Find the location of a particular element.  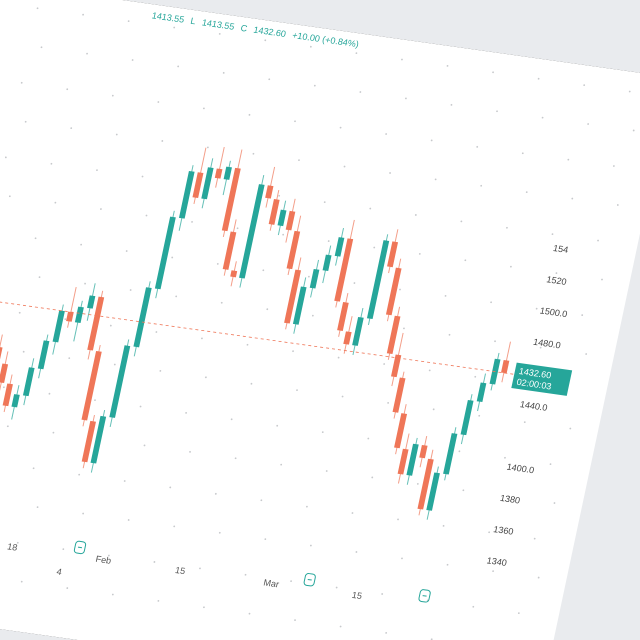

ohlc-low-label: L is located at coordinates (193, 21).